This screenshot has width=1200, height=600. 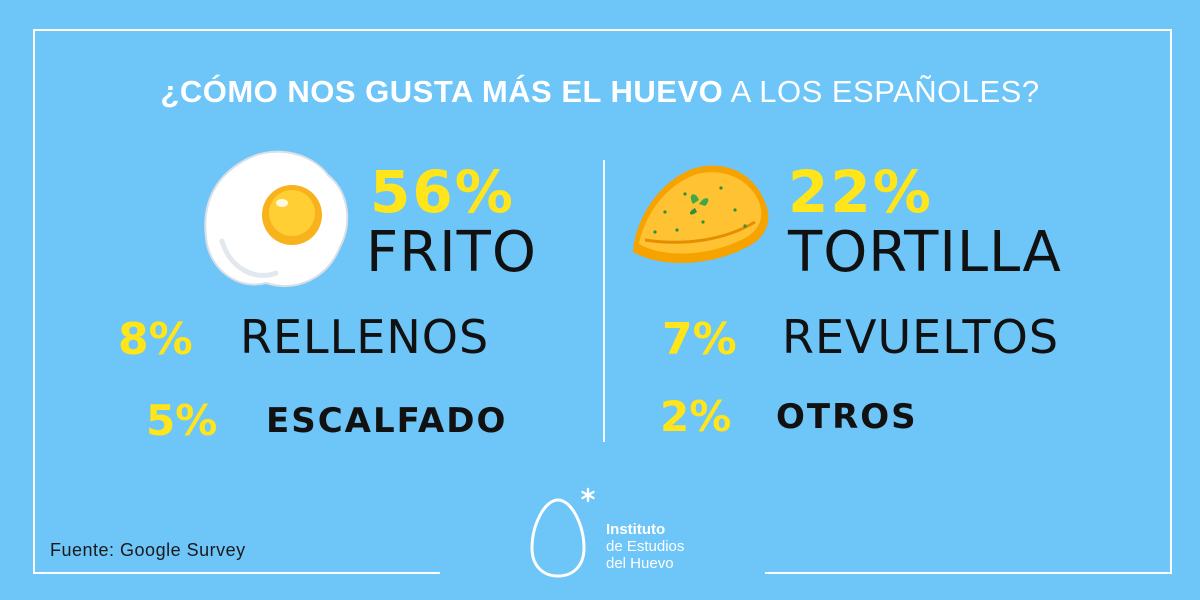 I want to click on label-otros: OTROS, so click(x=847, y=417).